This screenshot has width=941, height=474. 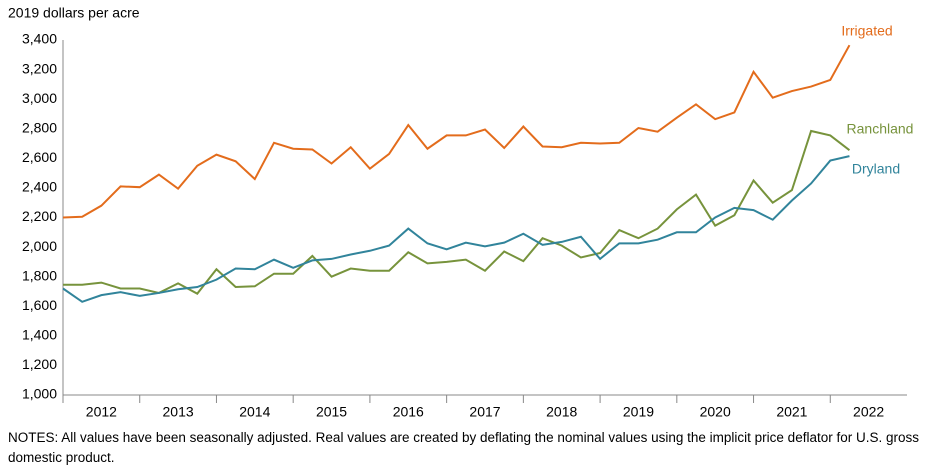 I want to click on y-tick-label: 1,800, so click(x=39, y=275).